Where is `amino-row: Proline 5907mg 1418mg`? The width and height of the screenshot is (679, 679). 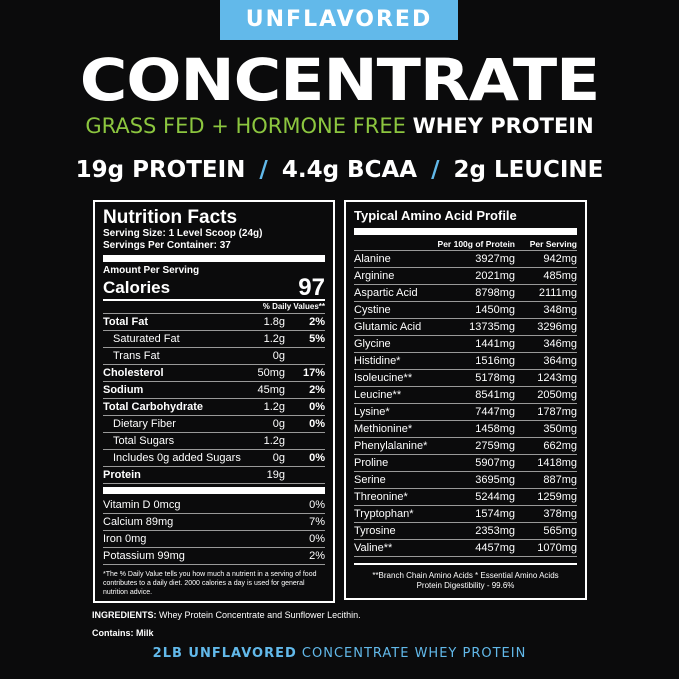
amino-row: Proline 5907mg 1418mg is located at coordinates (465, 463).